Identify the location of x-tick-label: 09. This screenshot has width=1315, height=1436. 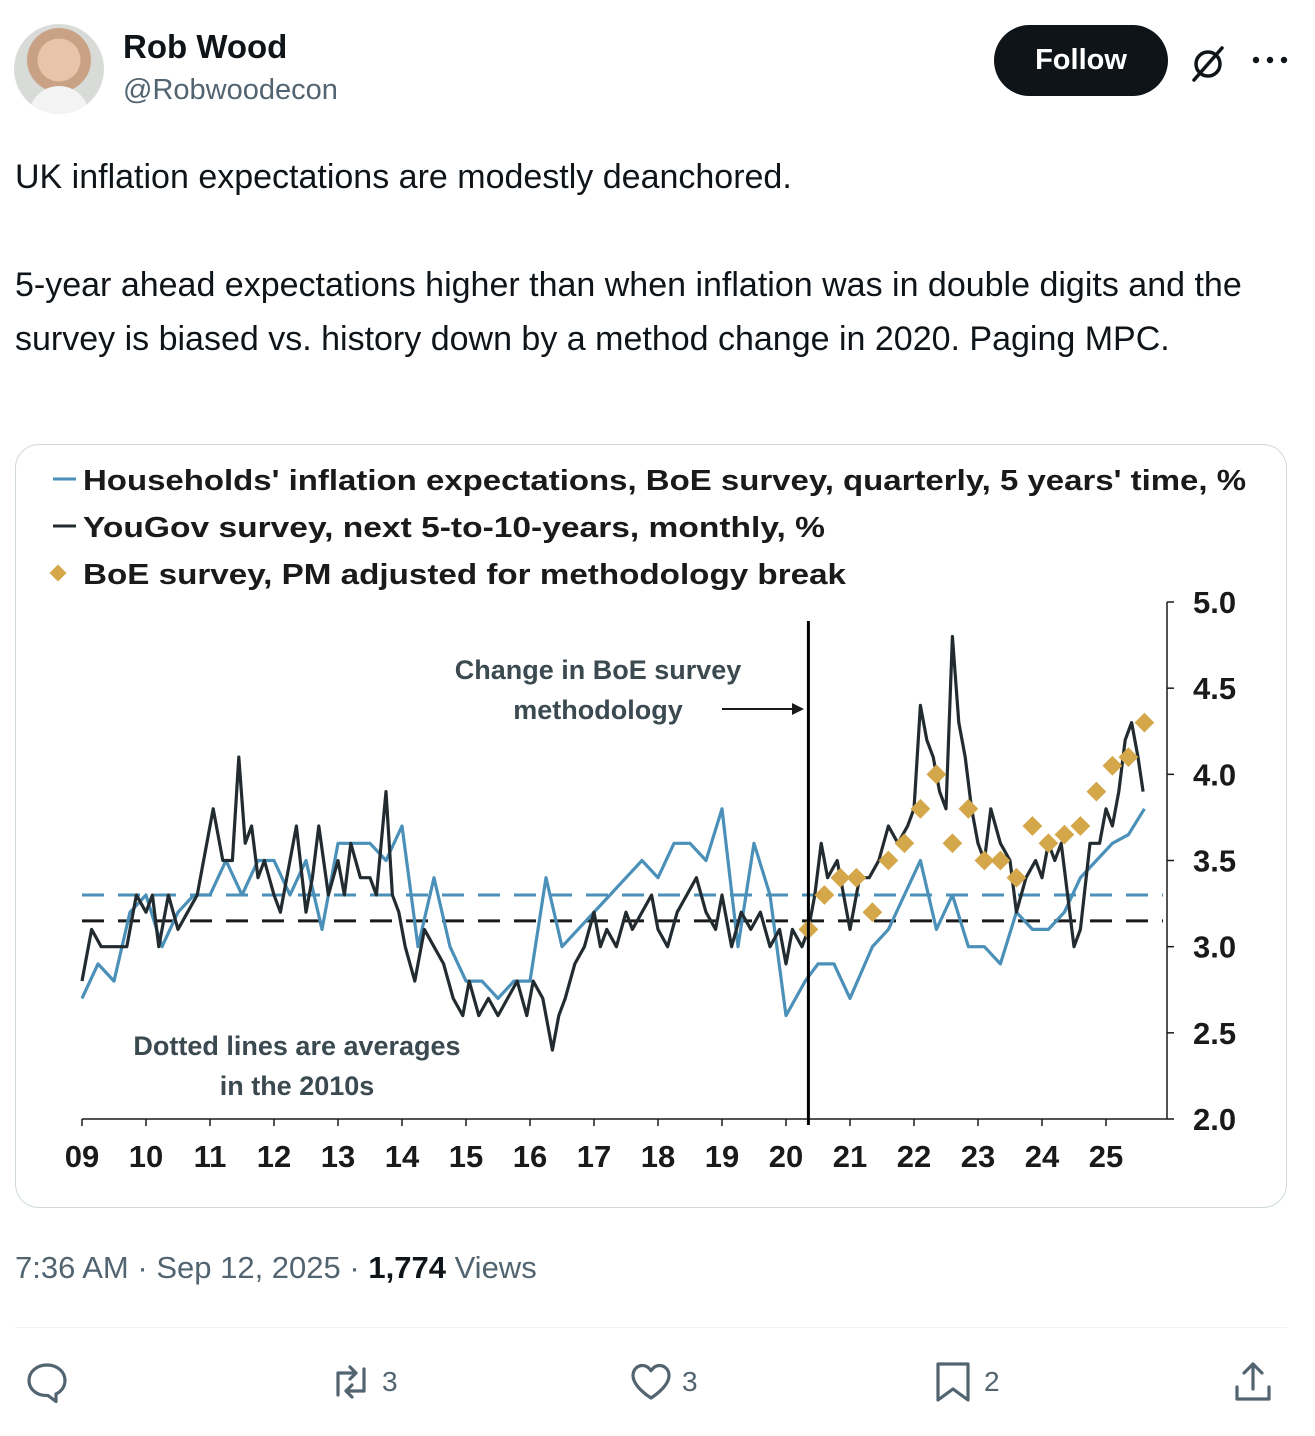
(82, 1156).